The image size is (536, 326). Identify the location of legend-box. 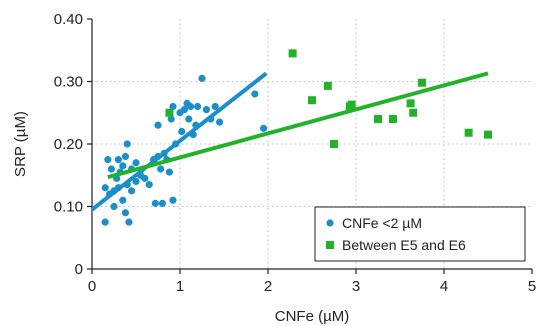
(420, 234).